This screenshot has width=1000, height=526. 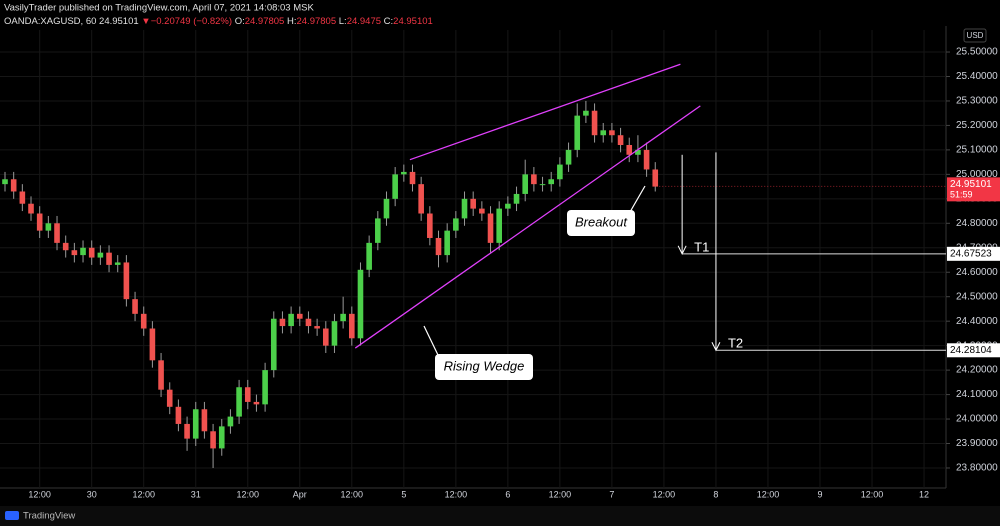 What do you see at coordinates (977, 443) in the screenshot?
I see `y-tick-label: 23.90000` at bounding box center [977, 443].